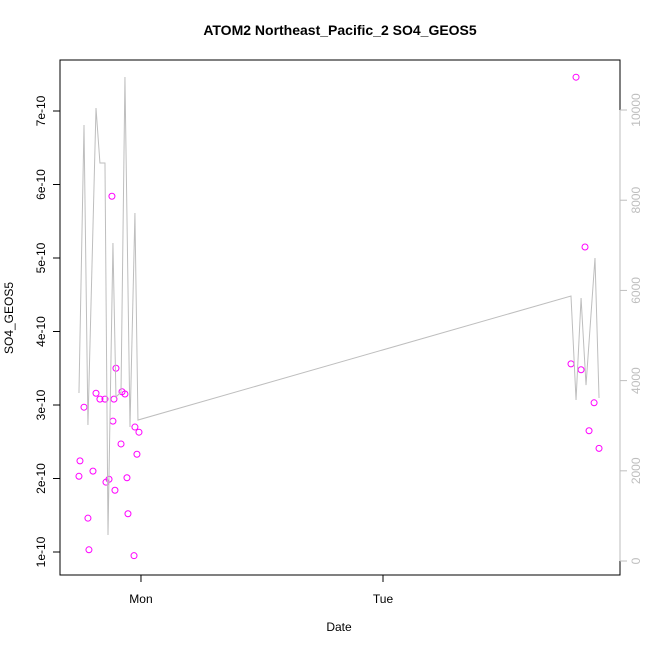 This screenshot has width=650, height=650. What do you see at coordinates (383, 599) in the screenshot?
I see `x-tick-label: Tue` at bounding box center [383, 599].